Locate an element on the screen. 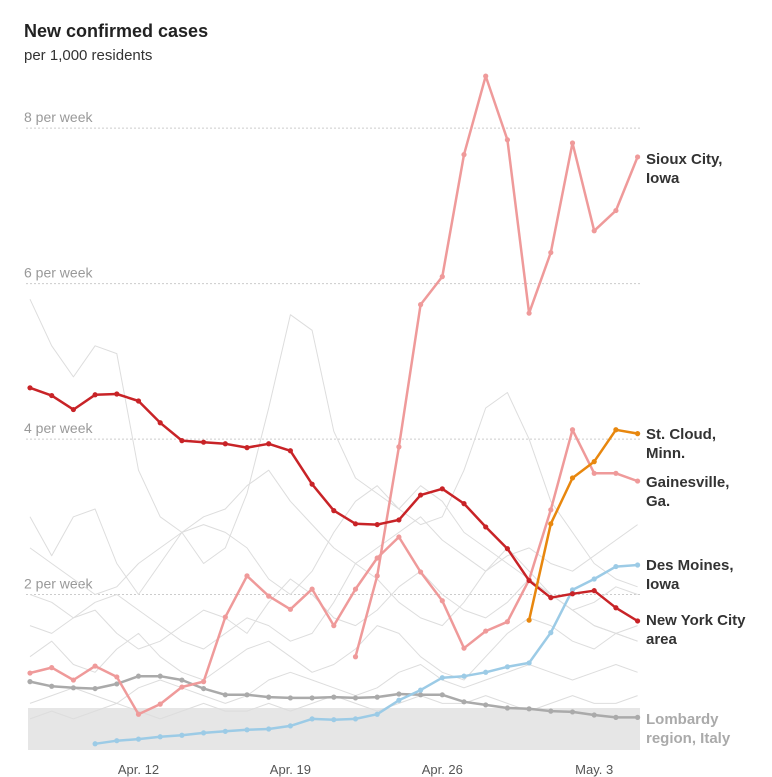 Image resolution: width=772 pixels, height=777 pixels. series-line is located at coordinates (582, 524).